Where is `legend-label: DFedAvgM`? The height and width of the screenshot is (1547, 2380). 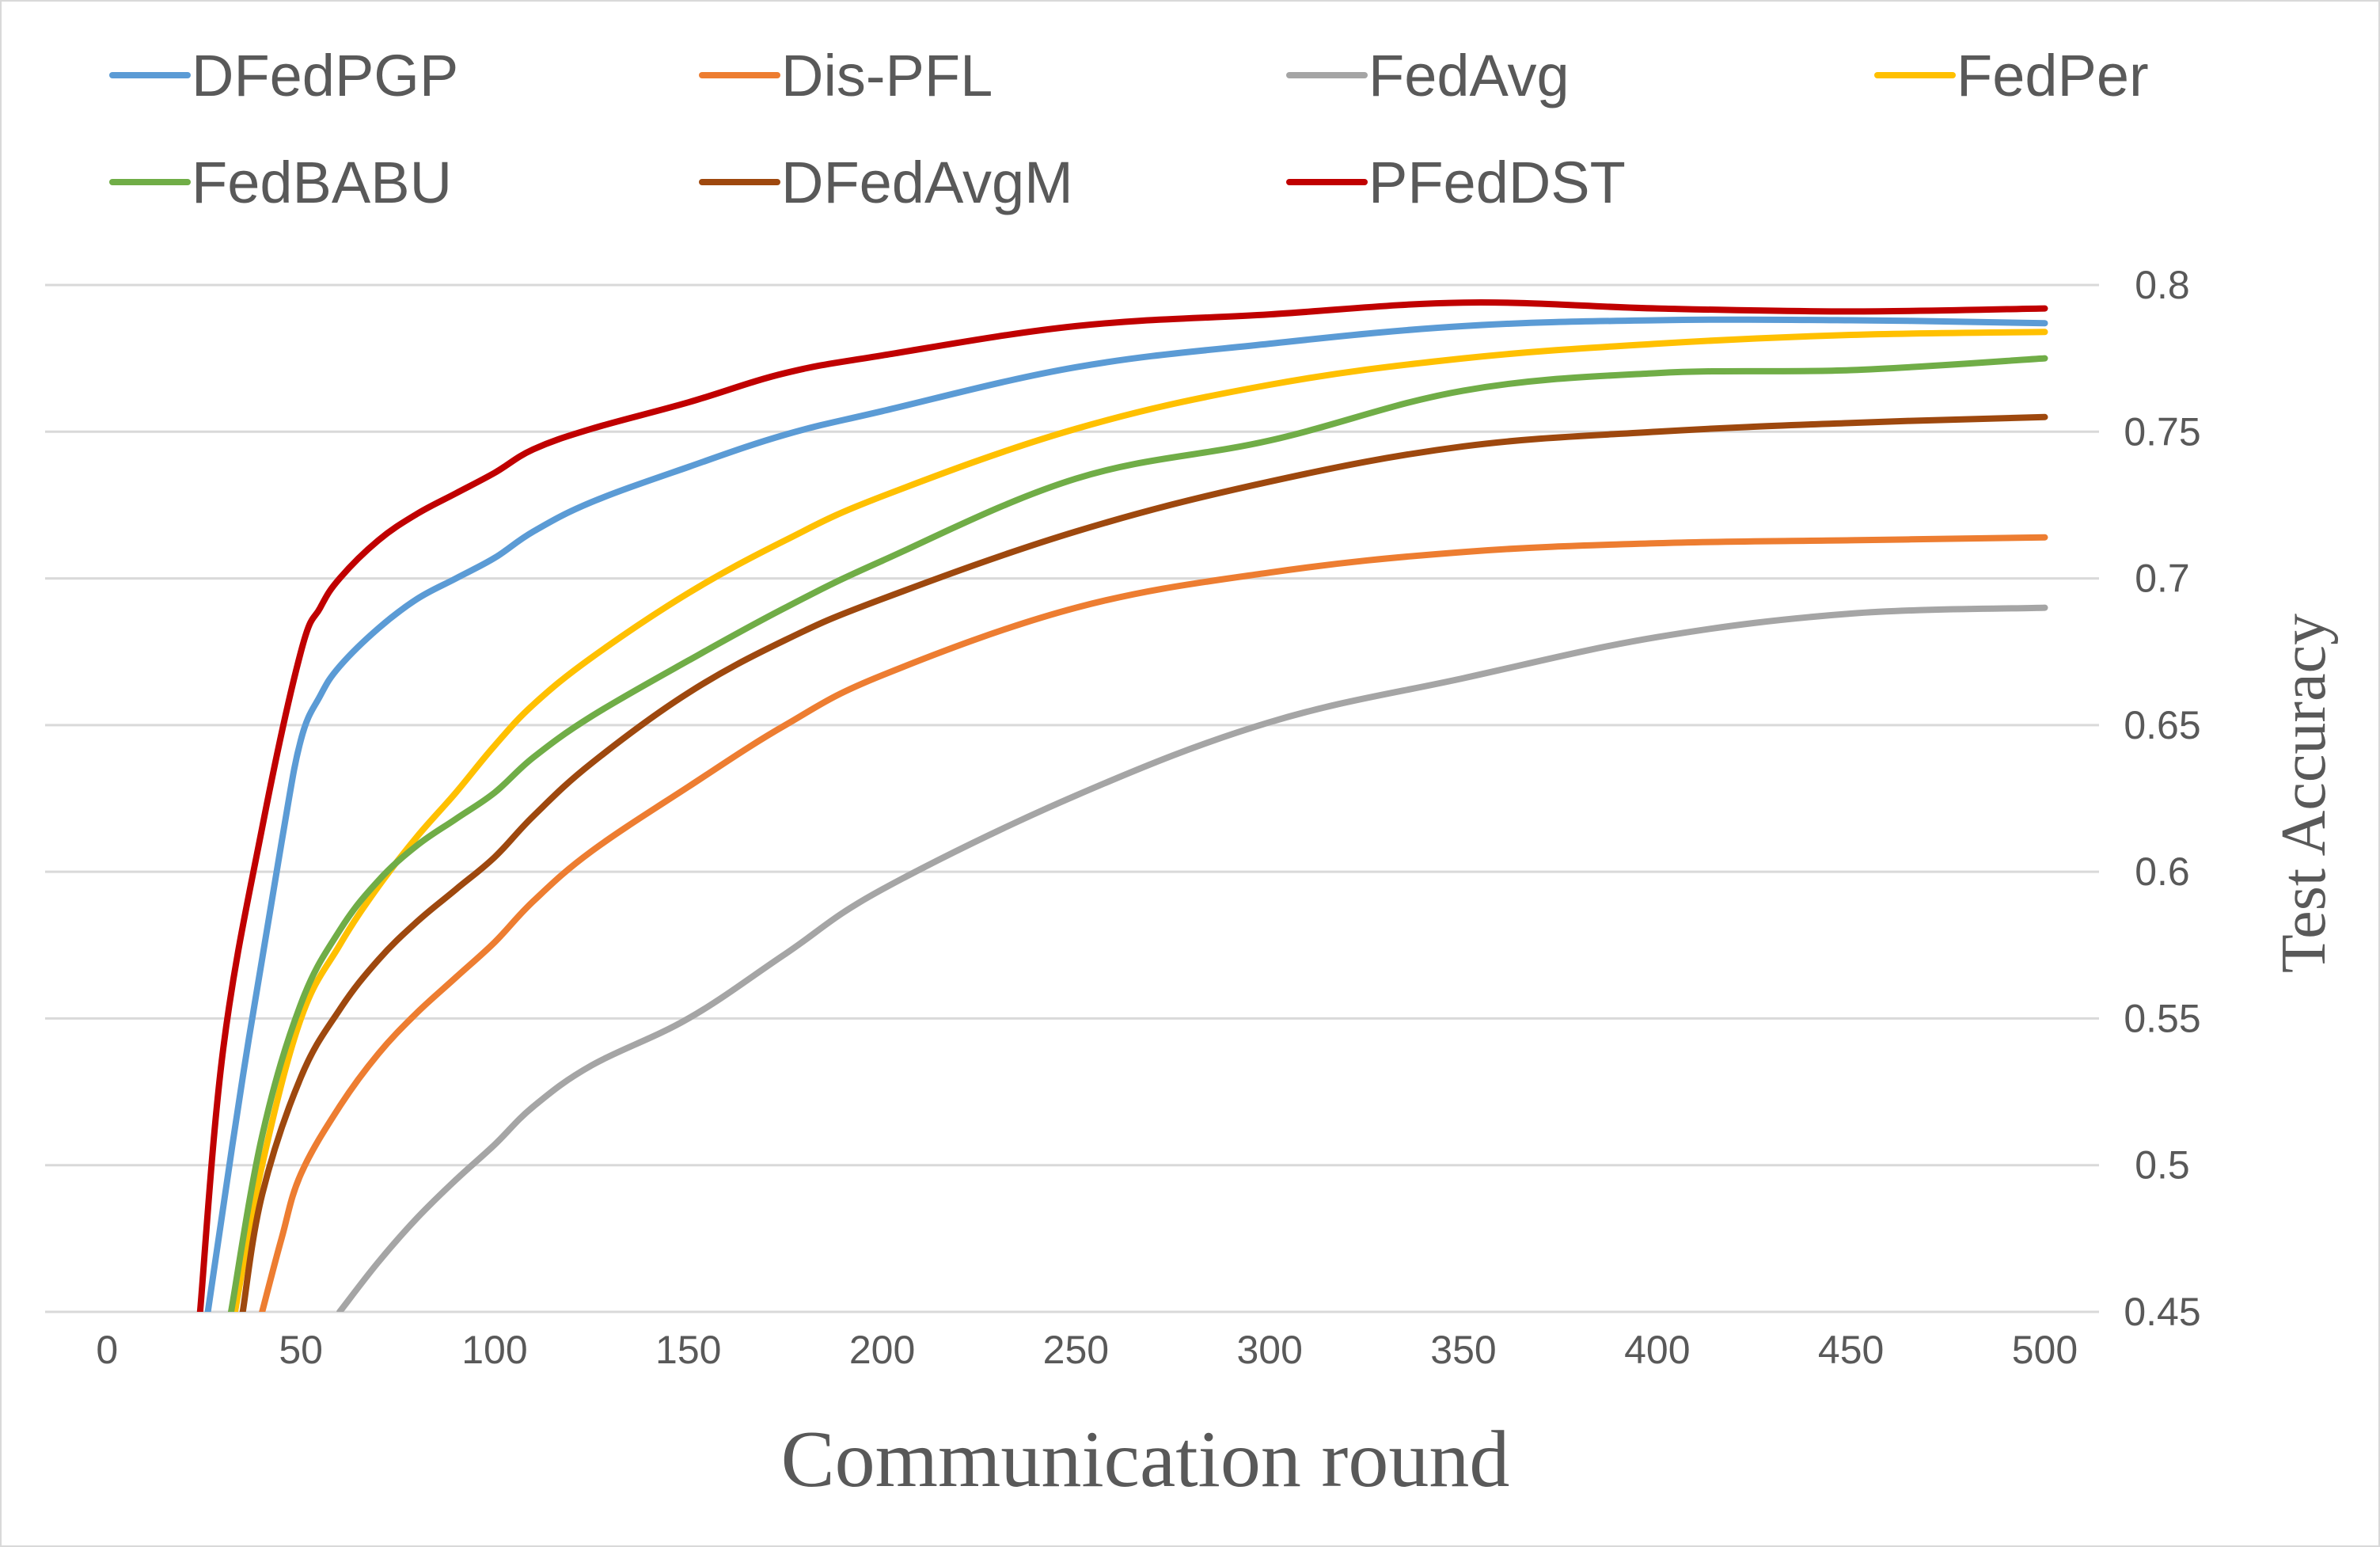
legend-label: DFedAvgM is located at coordinates (927, 182).